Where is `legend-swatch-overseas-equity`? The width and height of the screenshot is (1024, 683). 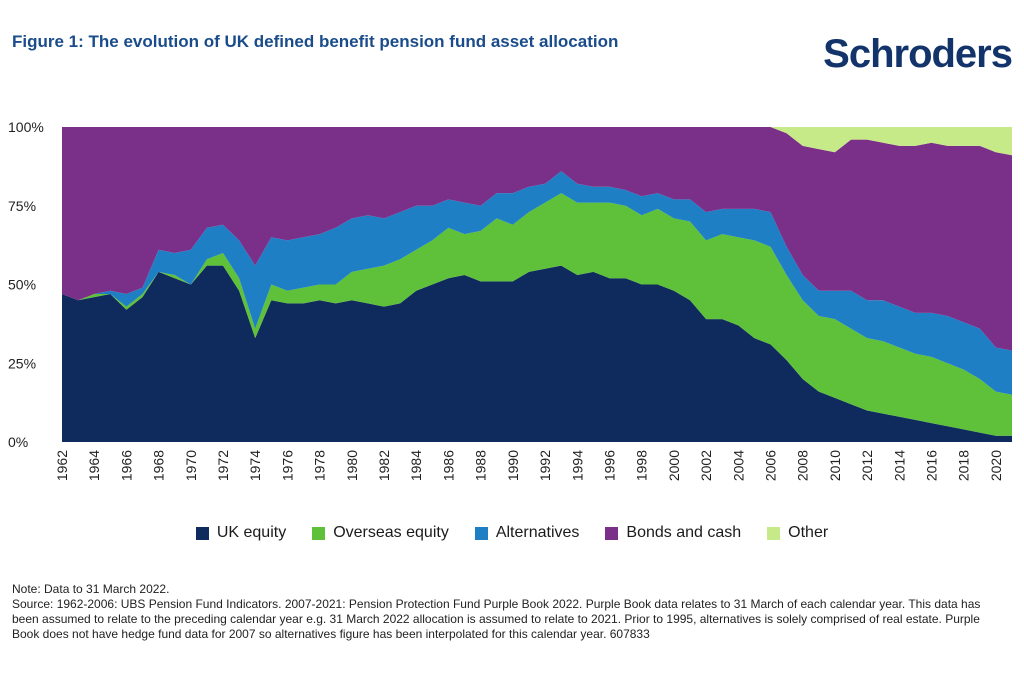
legend-swatch-overseas-equity is located at coordinates (319, 533).